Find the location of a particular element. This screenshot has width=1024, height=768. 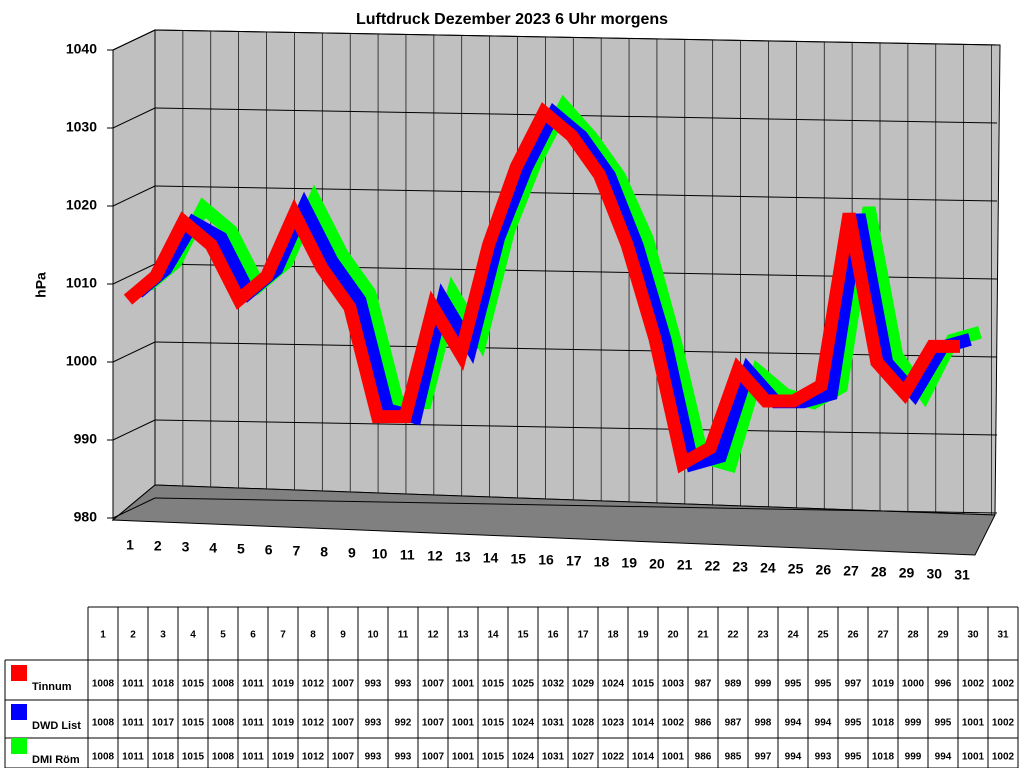

table-cell: 1027 is located at coordinates (583, 757).